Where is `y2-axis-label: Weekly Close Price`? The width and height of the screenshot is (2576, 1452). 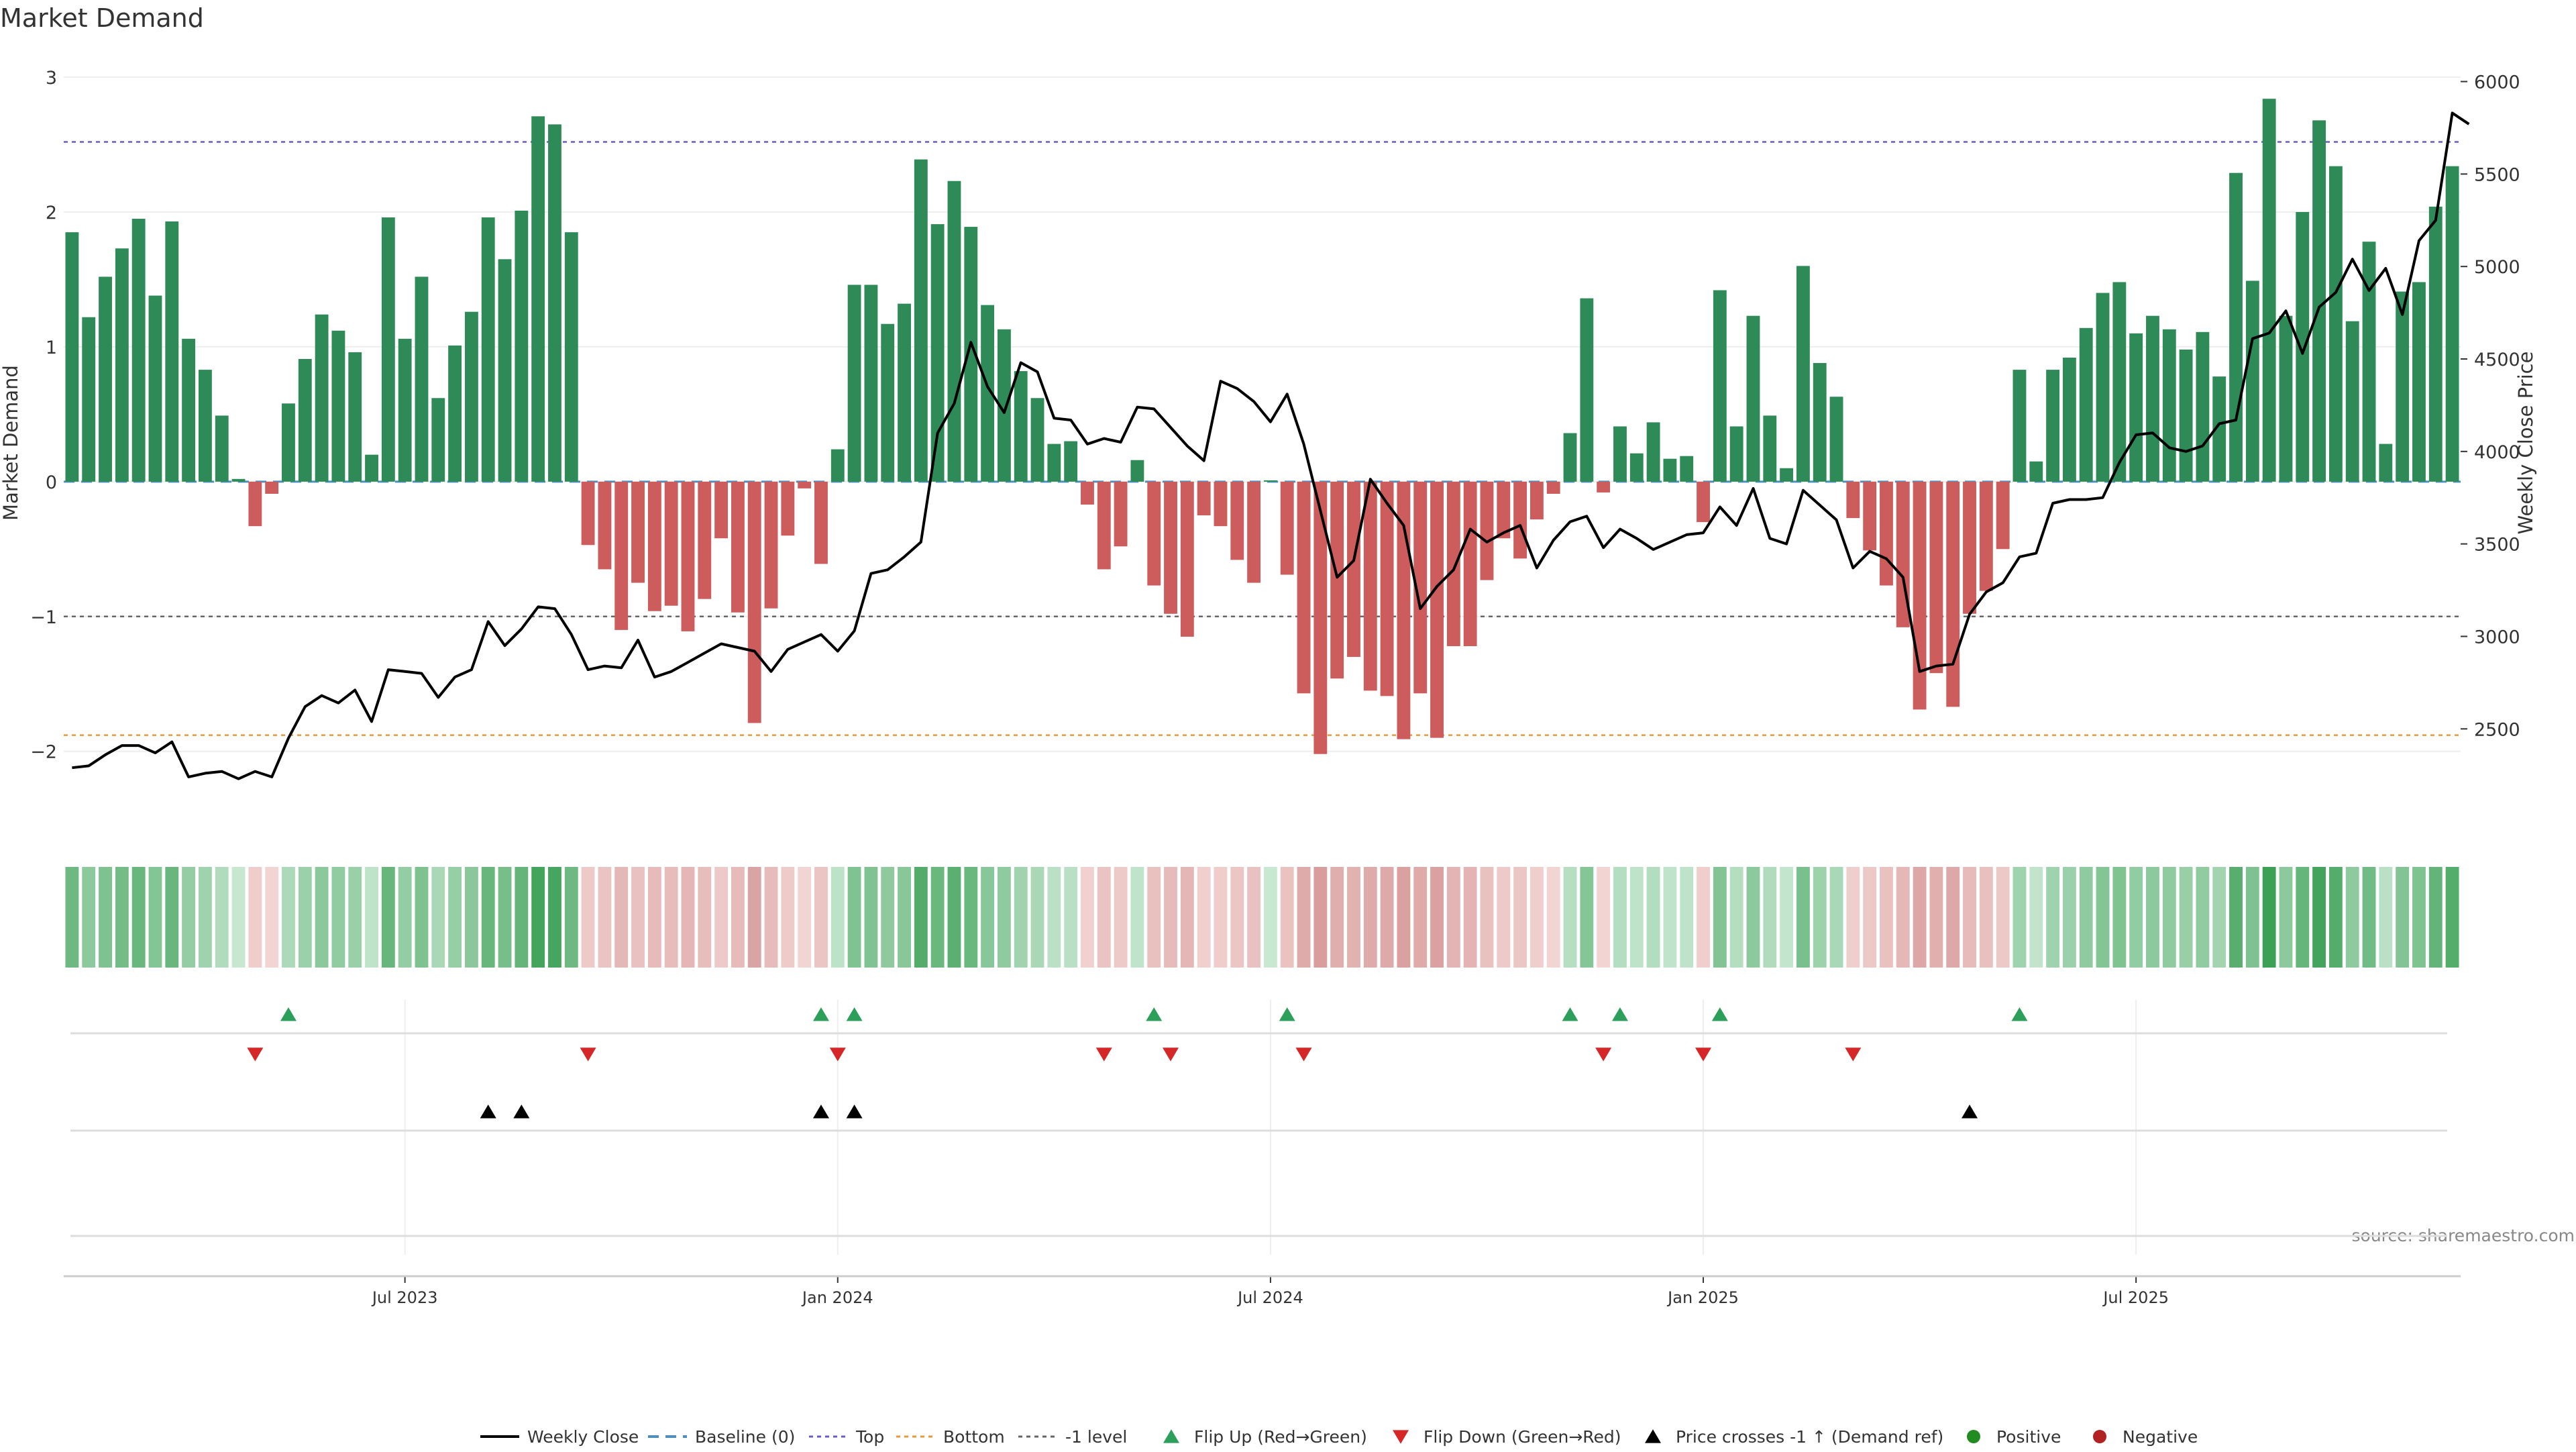
y2-axis-label: Weekly Close Price is located at coordinates (2525, 444).